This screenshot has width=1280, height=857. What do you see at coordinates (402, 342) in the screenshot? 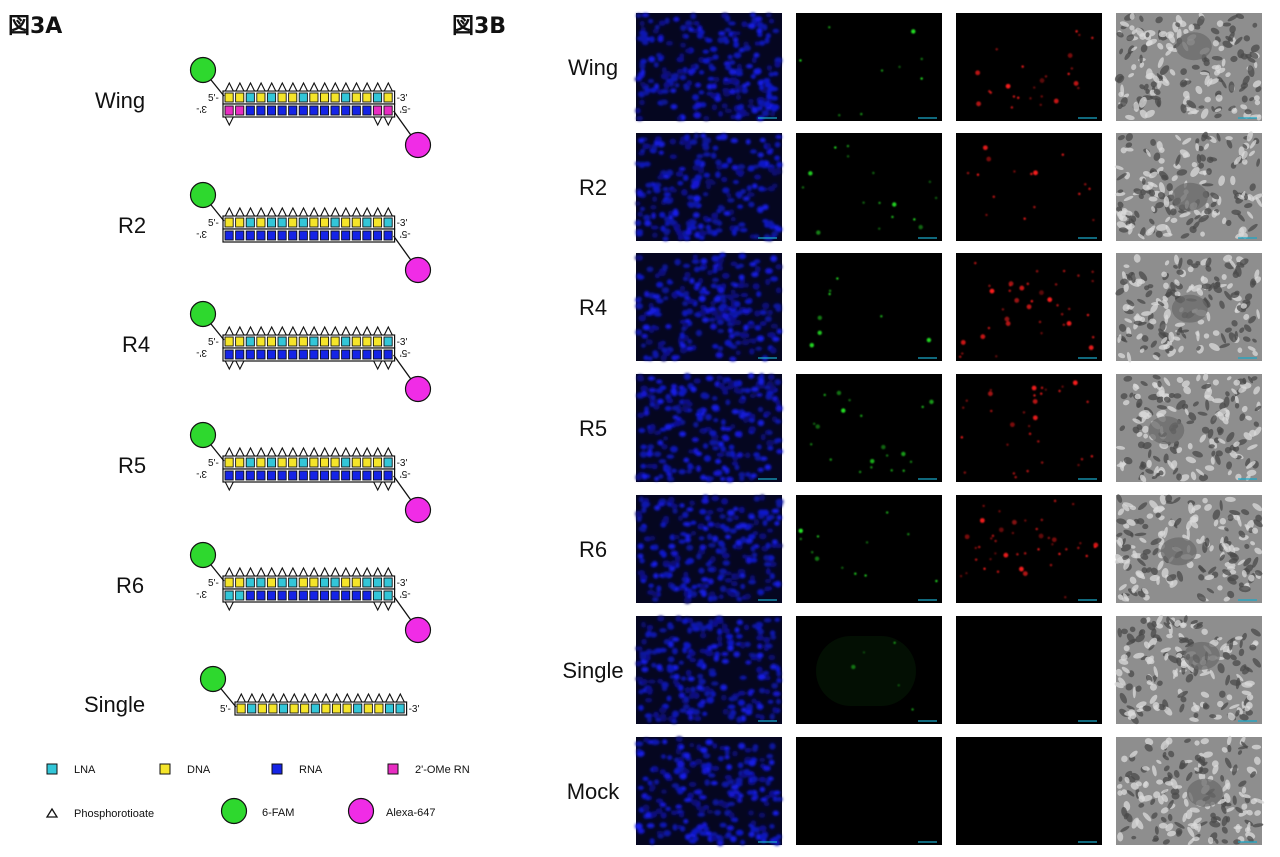
I see `three-prime-label: -3'` at bounding box center [402, 342].